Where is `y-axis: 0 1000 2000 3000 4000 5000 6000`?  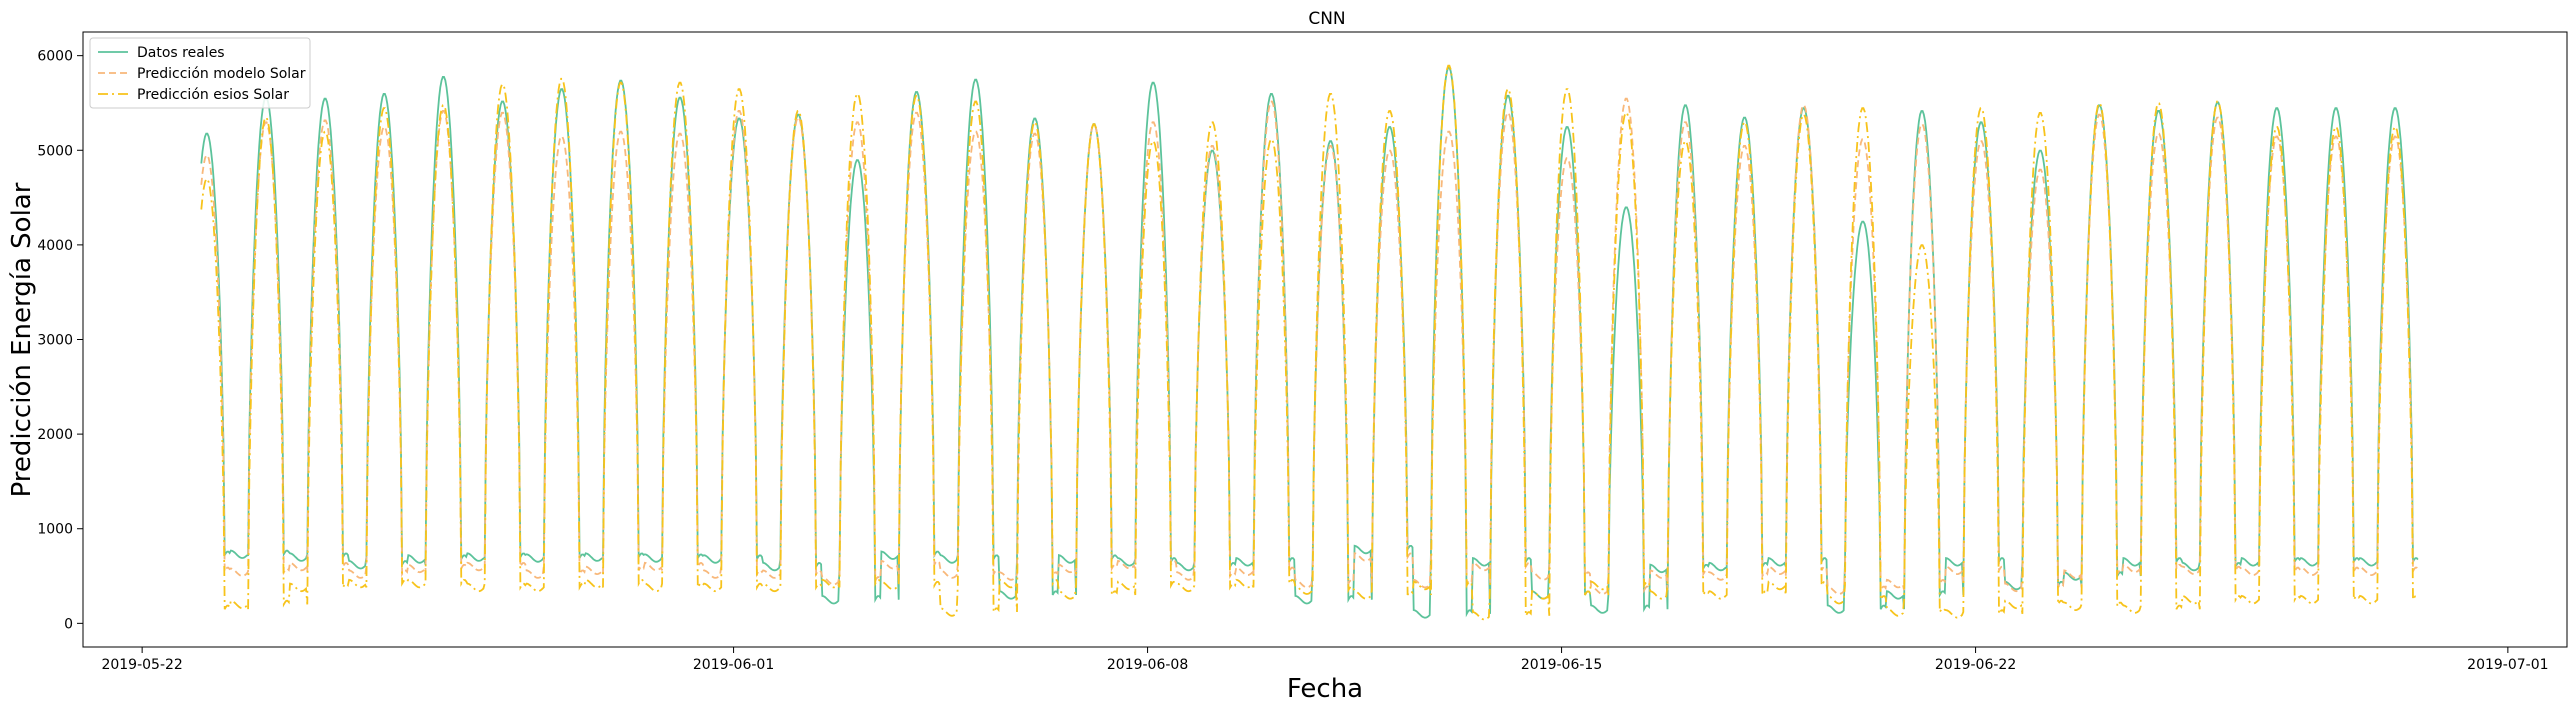
y-axis: 0 1000 2000 3000 4000 5000 6000 is located at coordinates (60, 340).